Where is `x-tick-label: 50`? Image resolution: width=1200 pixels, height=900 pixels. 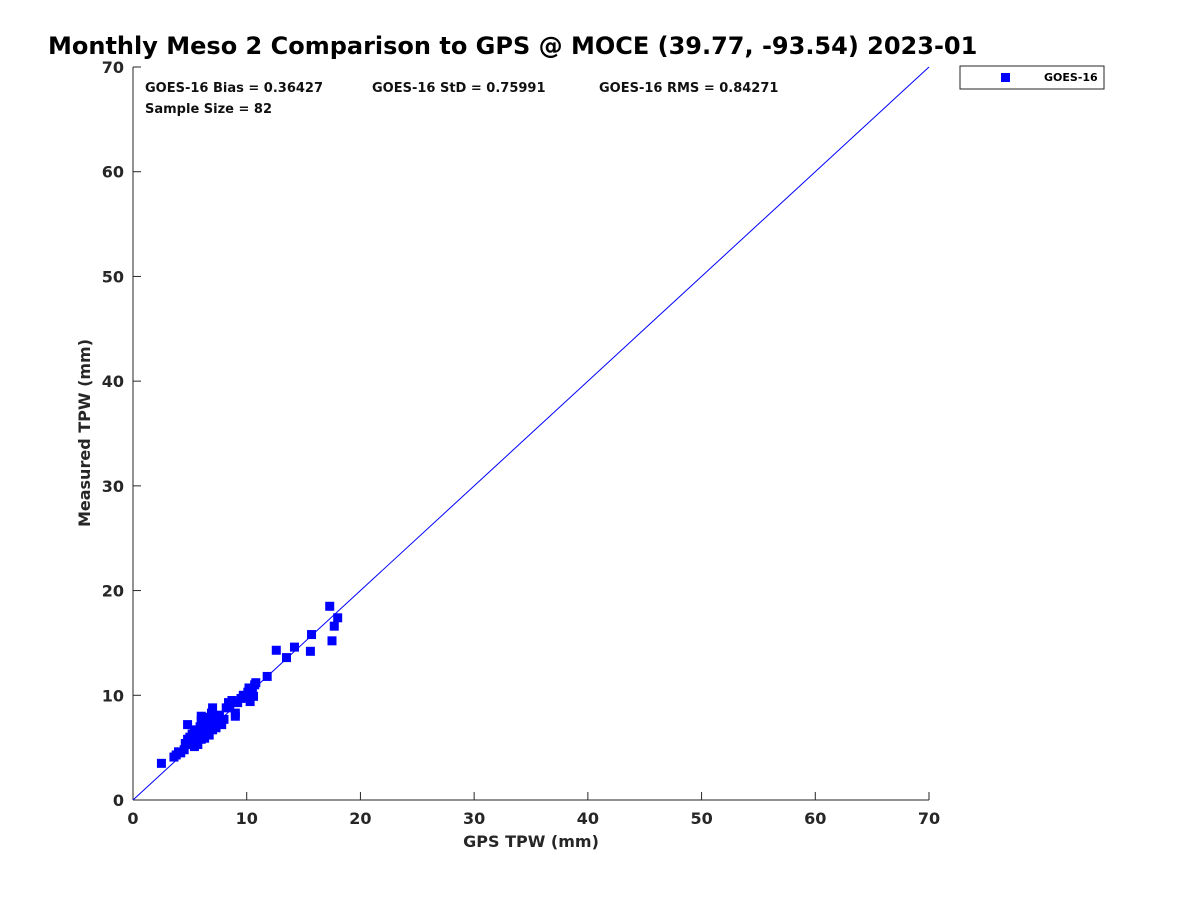 x-tick-label: 50 is located at coordinates (701, 818).